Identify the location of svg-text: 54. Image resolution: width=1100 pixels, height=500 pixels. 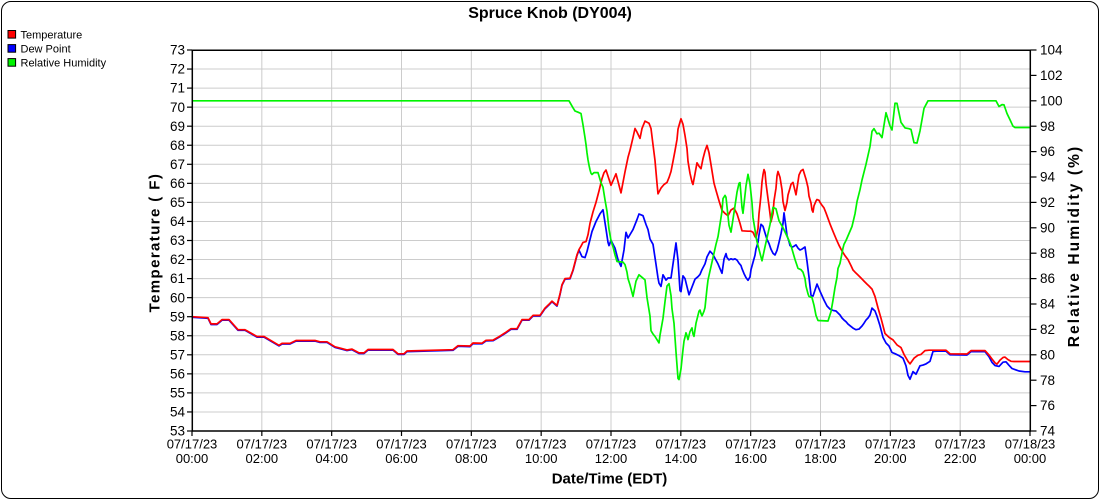
(178, 412).